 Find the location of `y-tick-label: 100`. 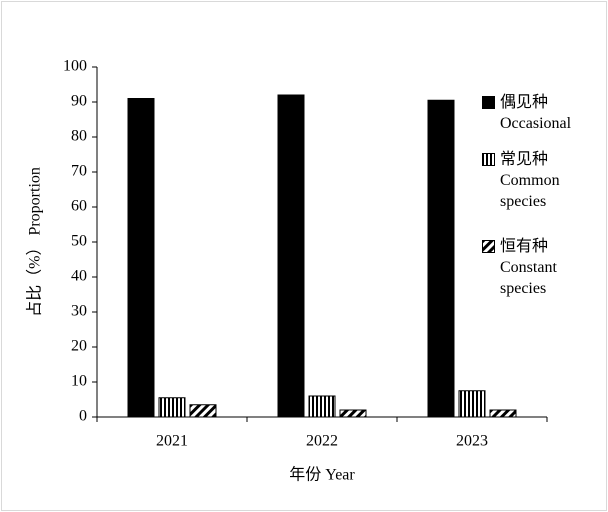

y-tick-label: 100 is located at coordinates (75, 66).